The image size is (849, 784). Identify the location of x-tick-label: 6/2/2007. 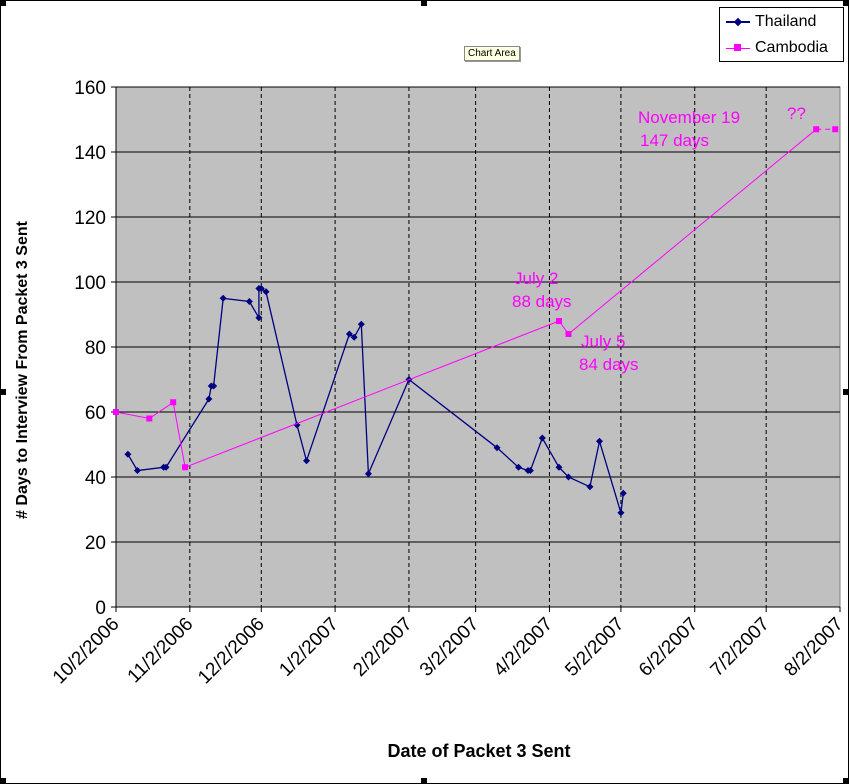
(668, 647).